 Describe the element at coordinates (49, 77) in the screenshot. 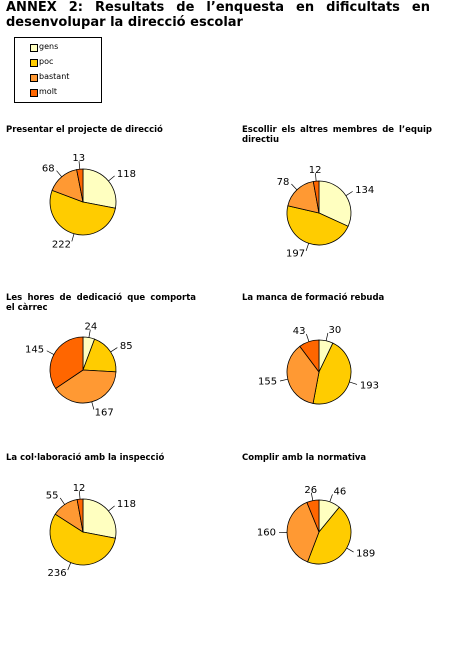

I see `legend-entry: bastant` at that location.